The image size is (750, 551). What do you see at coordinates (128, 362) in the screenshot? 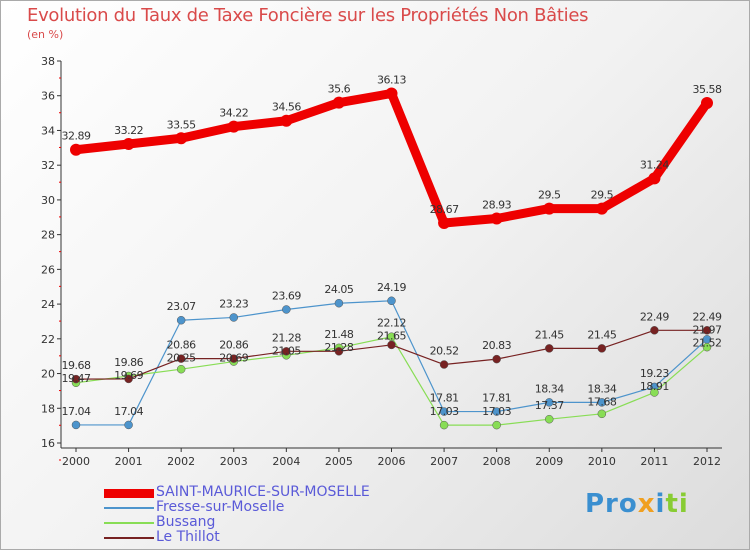
I see `data-label: 19.86` at bounding box center [128, 362].